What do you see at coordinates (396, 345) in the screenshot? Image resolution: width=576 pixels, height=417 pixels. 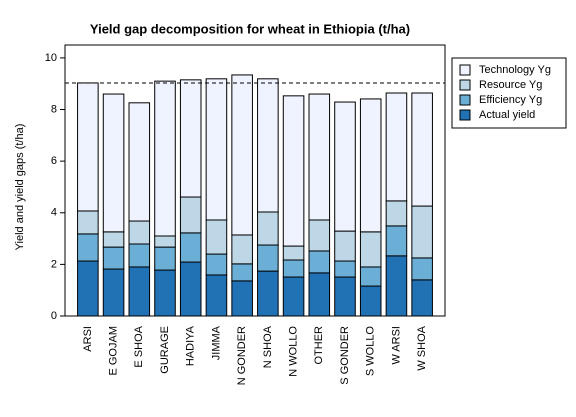 I see `x-tick-label: W ARSI` at bounding box center [396, 345].